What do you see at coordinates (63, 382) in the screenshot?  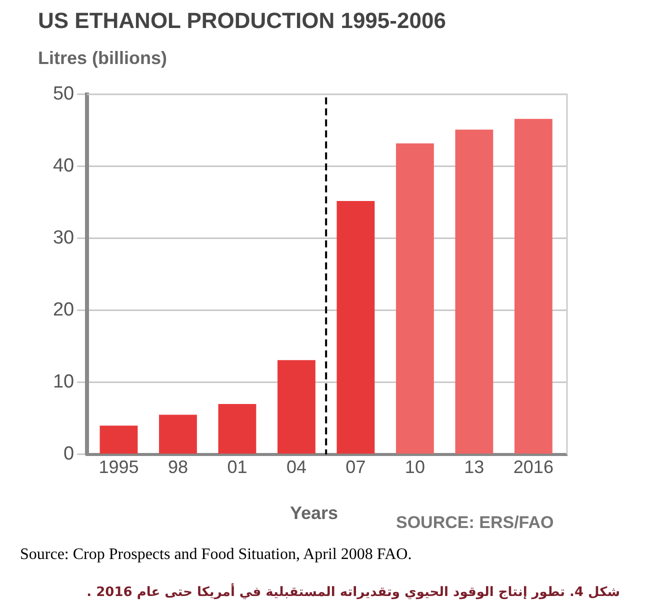 I see `y-tick-label: 10` at bounding box center [63, 382].